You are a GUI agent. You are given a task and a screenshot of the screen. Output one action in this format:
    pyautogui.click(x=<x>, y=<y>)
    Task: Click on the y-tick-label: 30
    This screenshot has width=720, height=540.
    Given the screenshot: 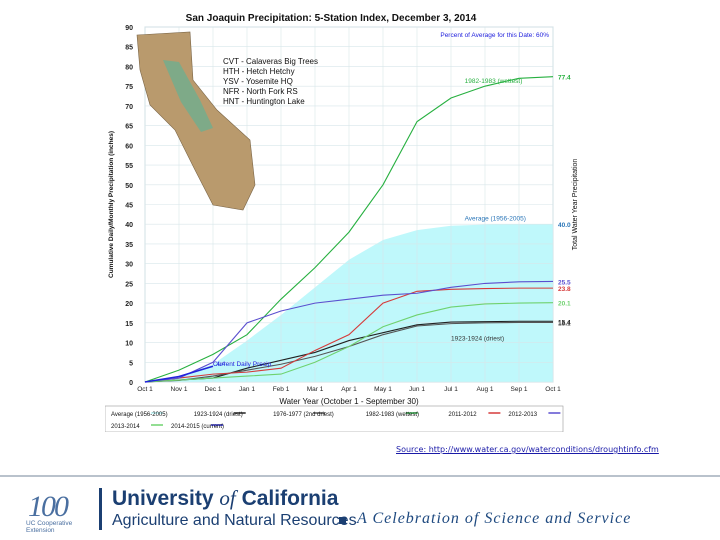 What is the action you would take?
    pyautogui.click(x=129, y=265)
    